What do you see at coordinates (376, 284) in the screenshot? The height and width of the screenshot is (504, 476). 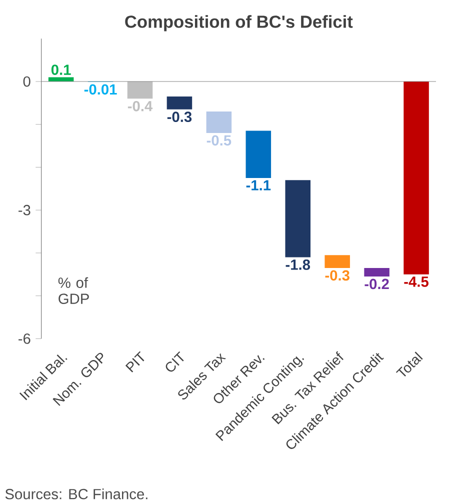 I see `data-label: -0.2` at bounding box center [376, 284].